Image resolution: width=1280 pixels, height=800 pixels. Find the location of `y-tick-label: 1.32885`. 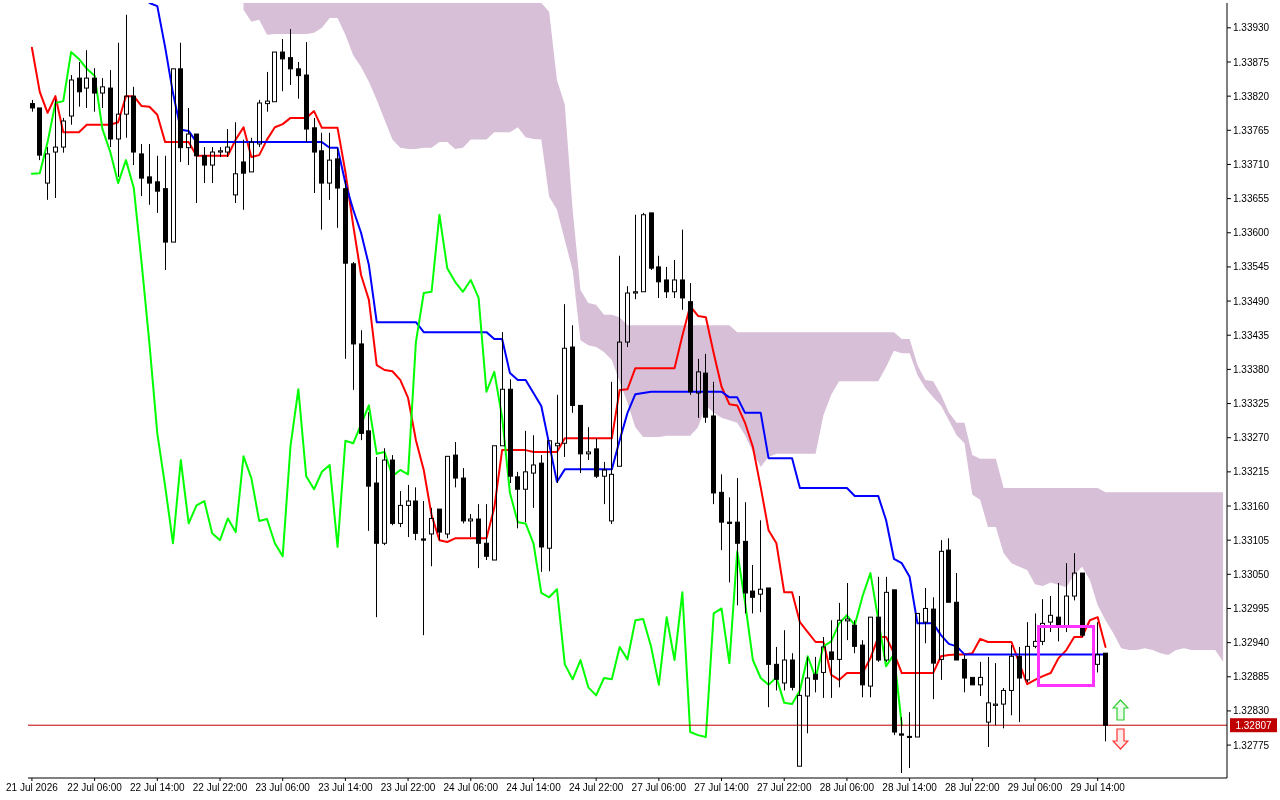

y-tick-label: 1.32885 is located at coordinates (1251, 677).